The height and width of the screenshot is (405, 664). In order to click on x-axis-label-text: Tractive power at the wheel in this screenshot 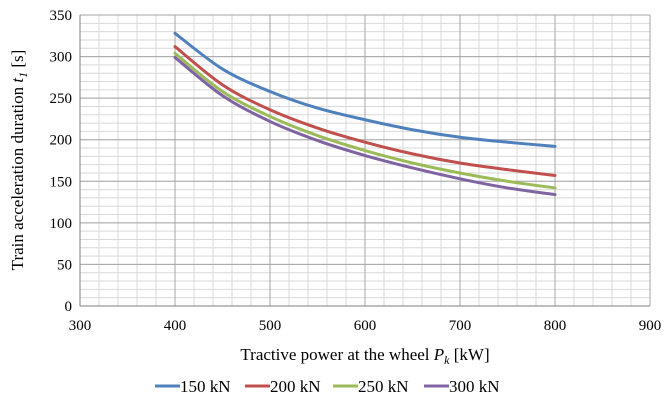, I will do `click(336, 354)`.